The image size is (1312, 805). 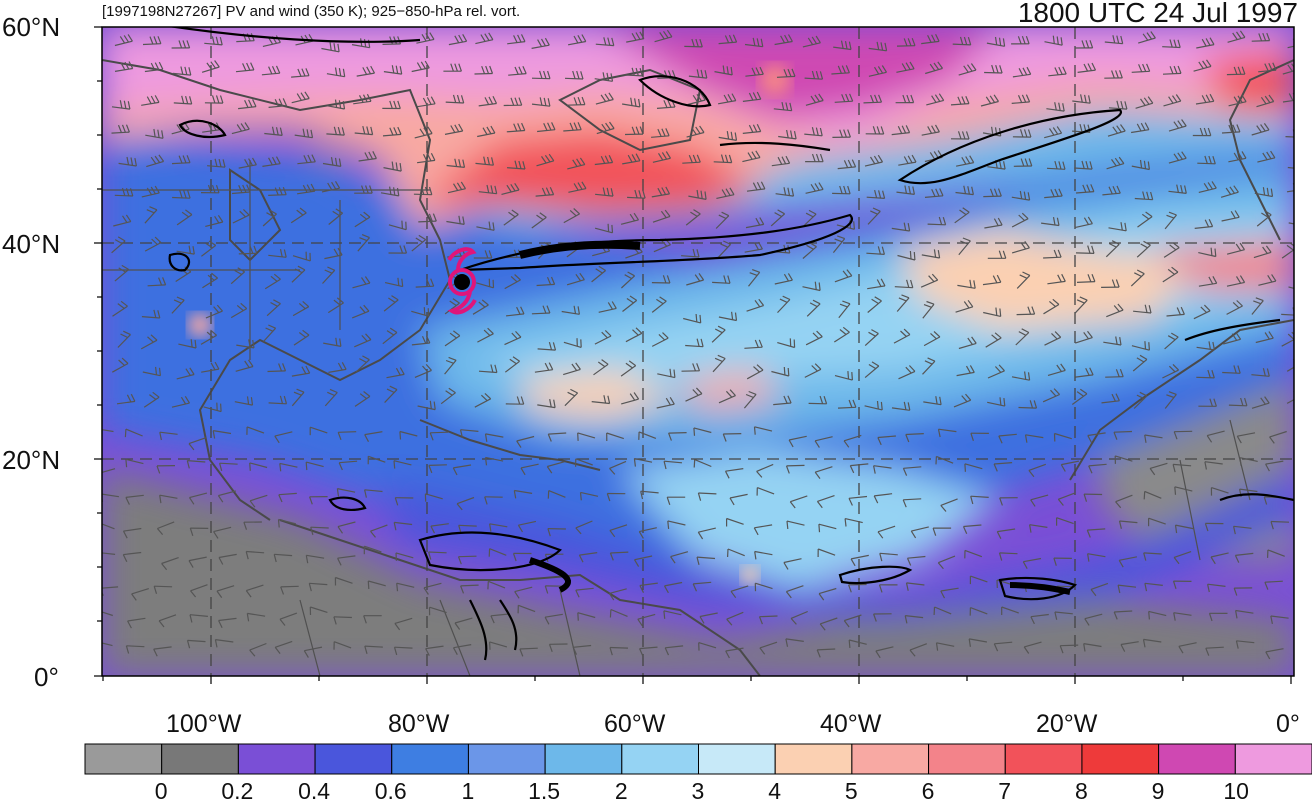 What do you see at coordinates (1158, 14) in the screenshot?
I see `valid-time: 1800 UTC 24 Jul 1997` at bounding box center [1158, 14].